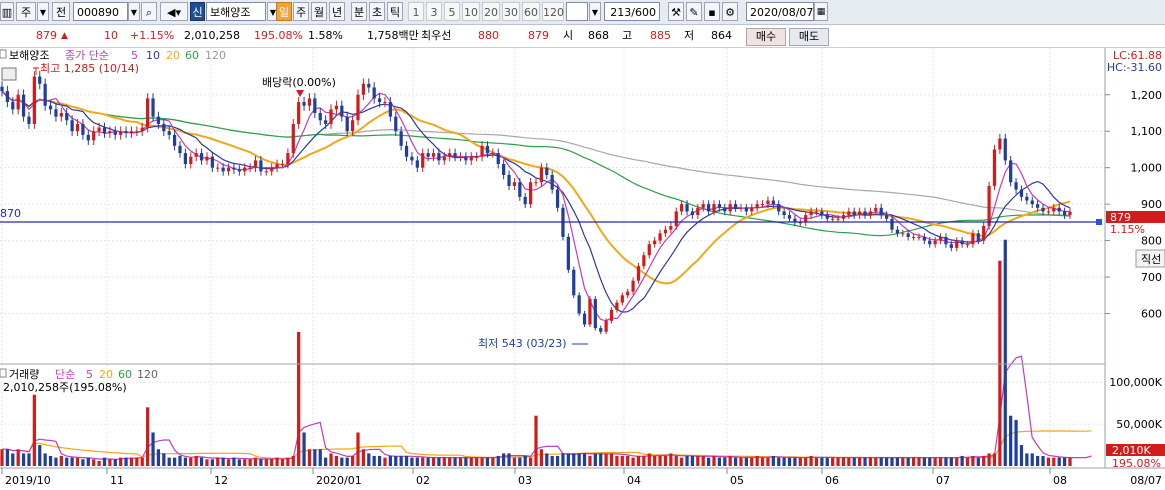 The height and width of the screenshot is (490, 1165). I want to click on sin-badge: 신, so click(197, 11).